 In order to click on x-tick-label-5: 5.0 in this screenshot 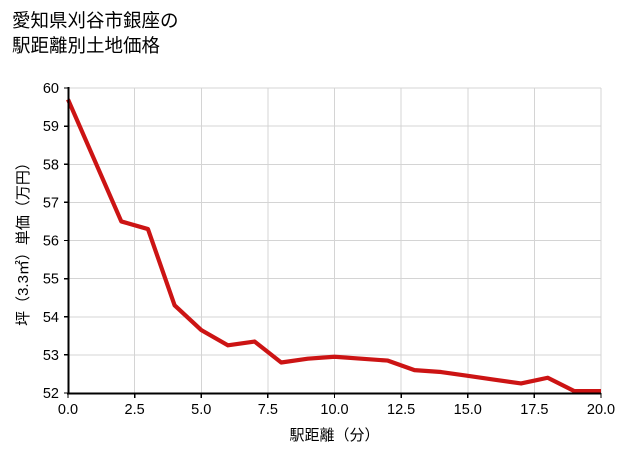, I will do `click(201, 410)`.